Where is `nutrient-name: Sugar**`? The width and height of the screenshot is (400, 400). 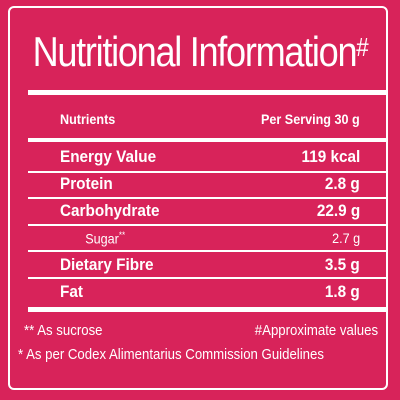
nutrient-name: Sugar** is located at coordinates (92, 238).